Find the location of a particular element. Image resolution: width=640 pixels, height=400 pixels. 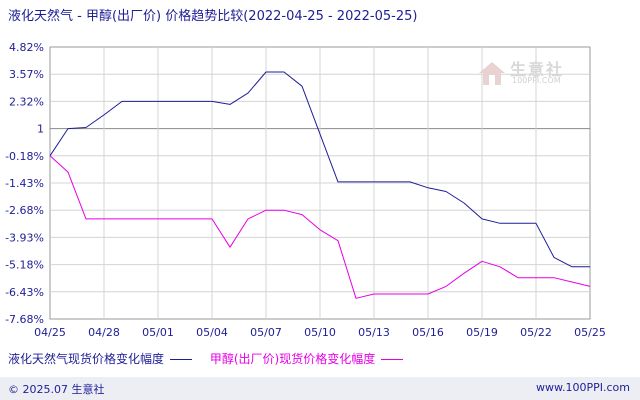

legend: 液化天然气现货价格变化幅度 甲醇(出厂价)现货价格变化幅度 is located at coordinates (212, 358).